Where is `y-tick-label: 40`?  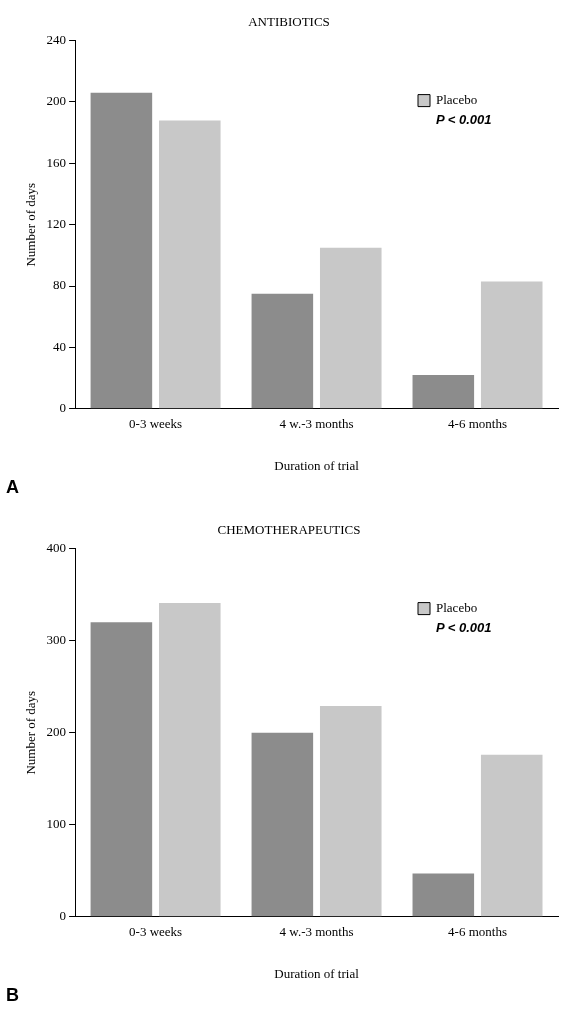 y-tick-label: 40 is located at coordinates (60, 346).